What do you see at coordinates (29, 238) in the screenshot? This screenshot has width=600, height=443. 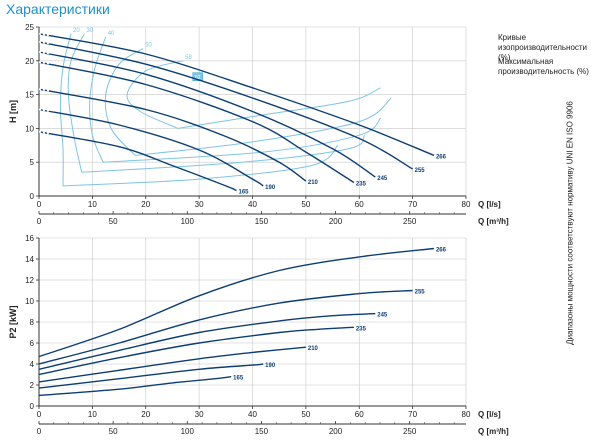 I see `y-tick-label: 16` at bounding box center [29, 238].